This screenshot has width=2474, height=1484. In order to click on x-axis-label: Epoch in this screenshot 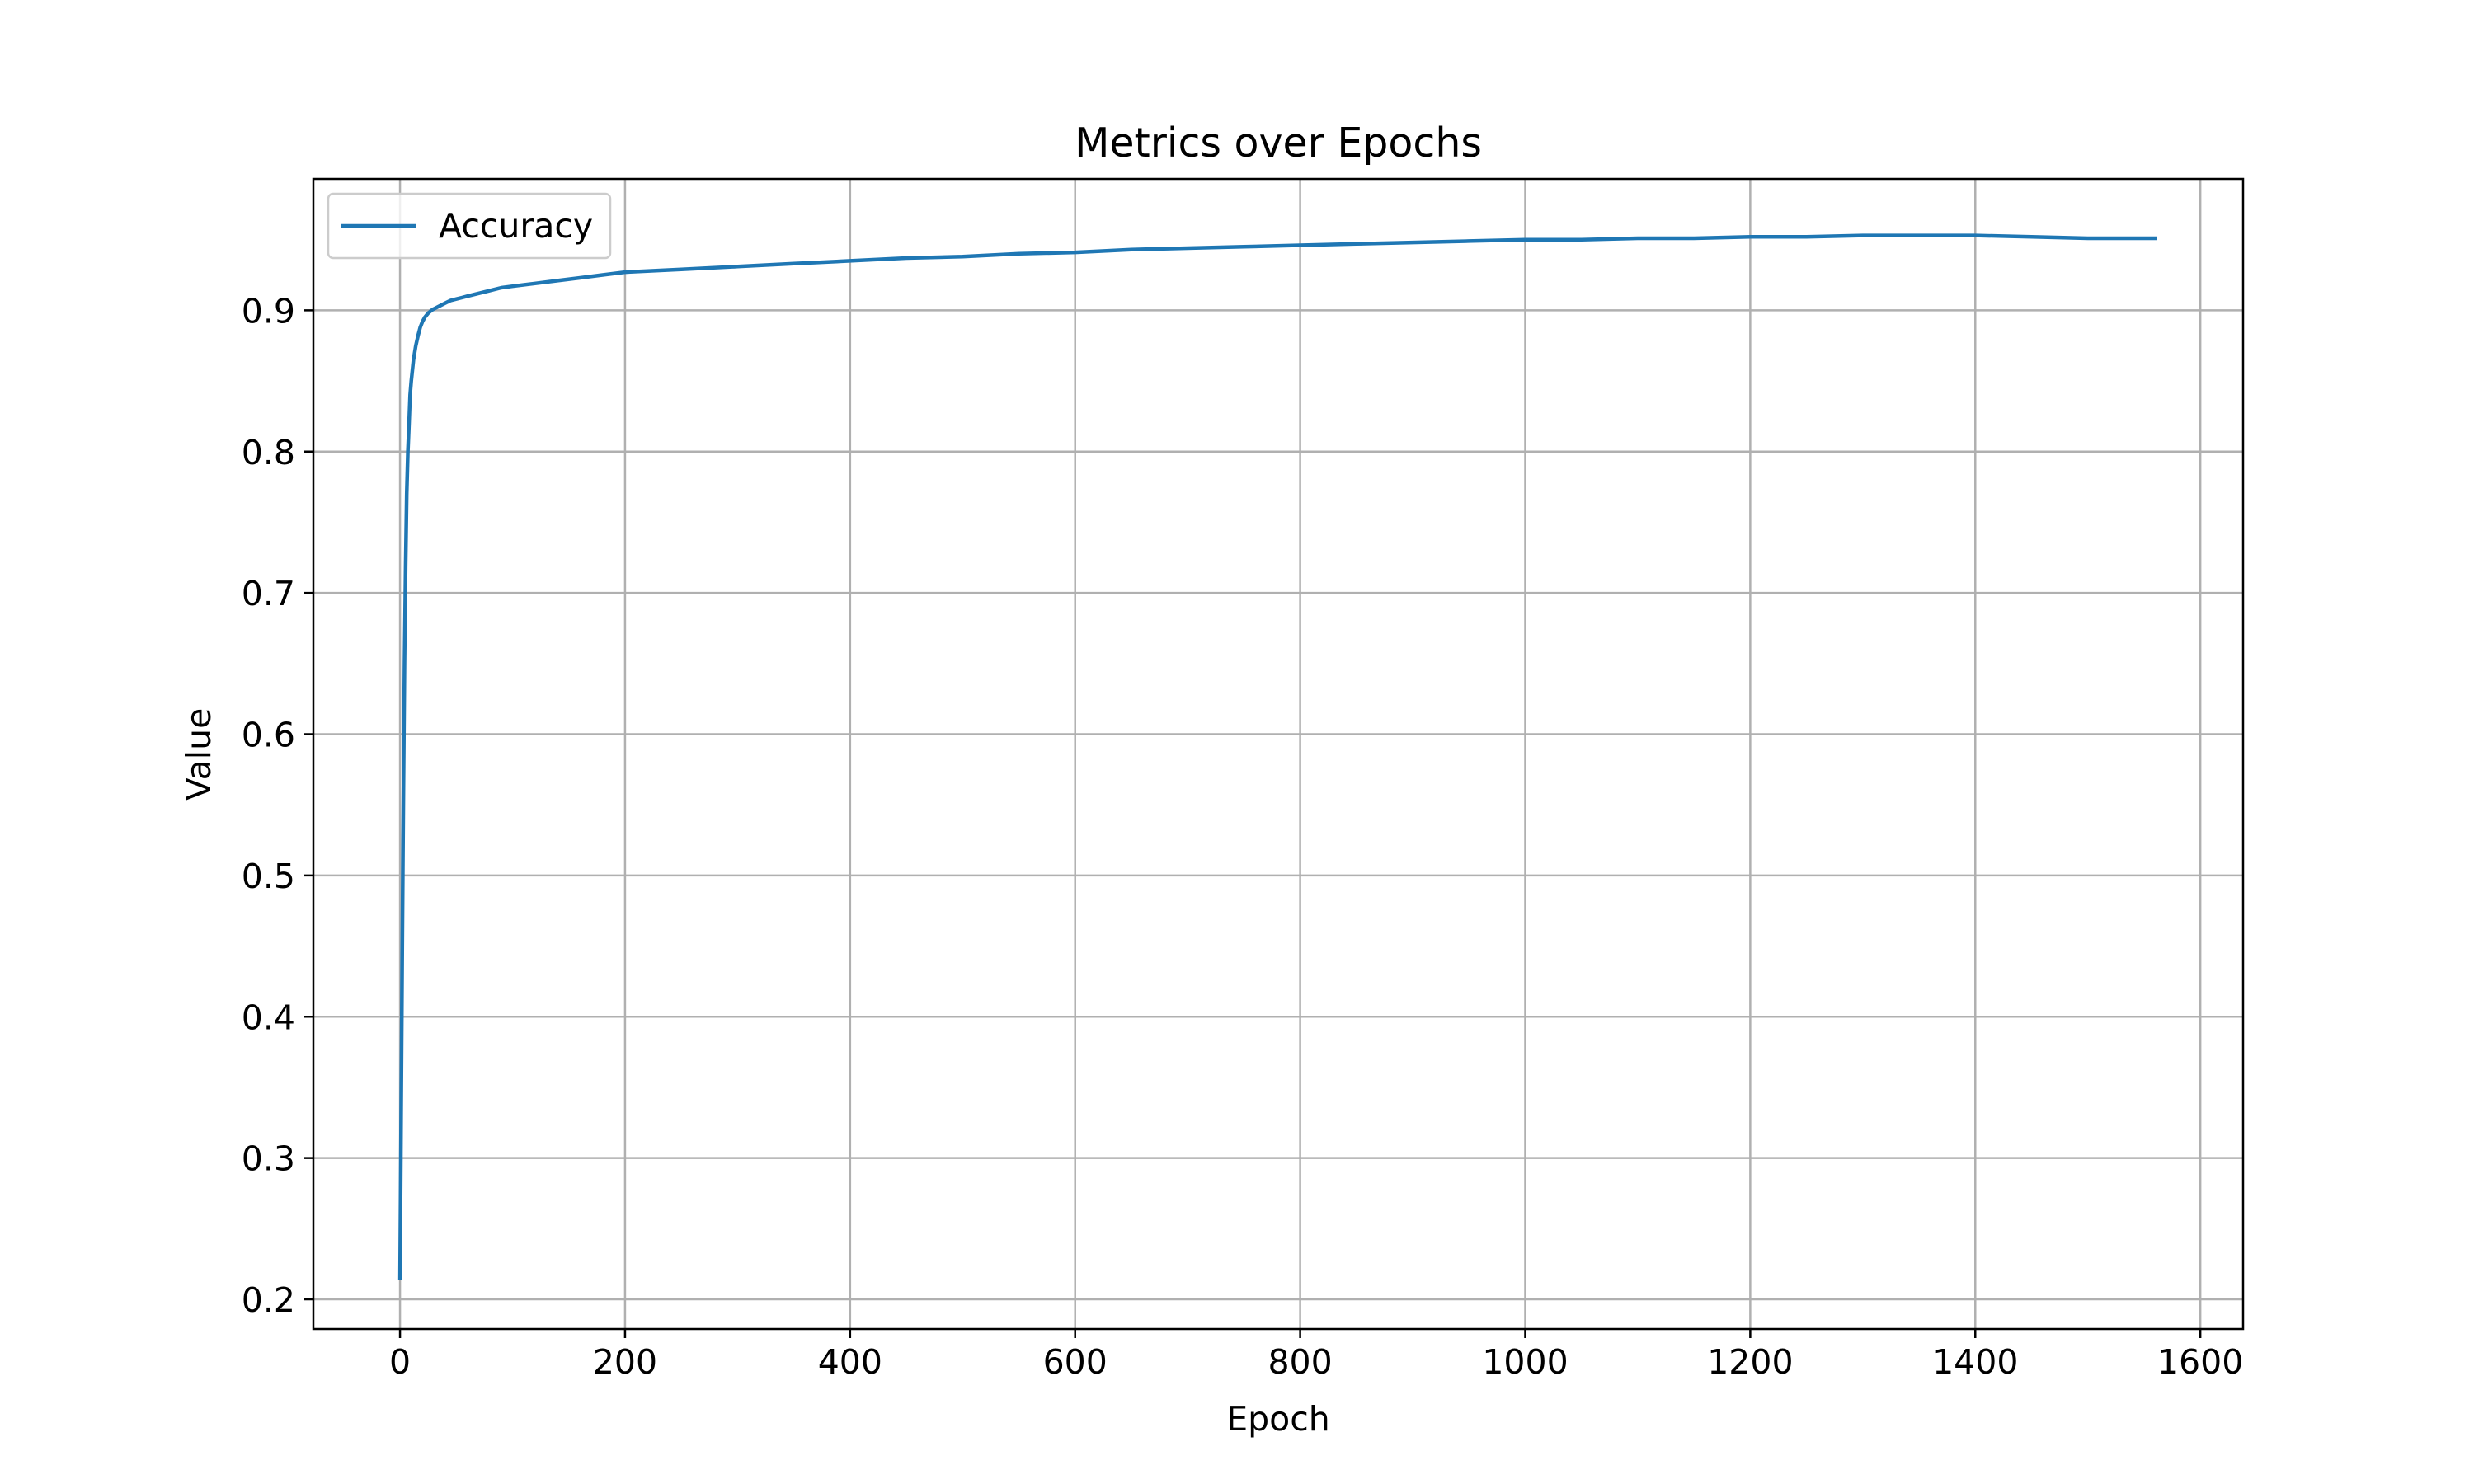, I will do `click(1278, 1419)`.